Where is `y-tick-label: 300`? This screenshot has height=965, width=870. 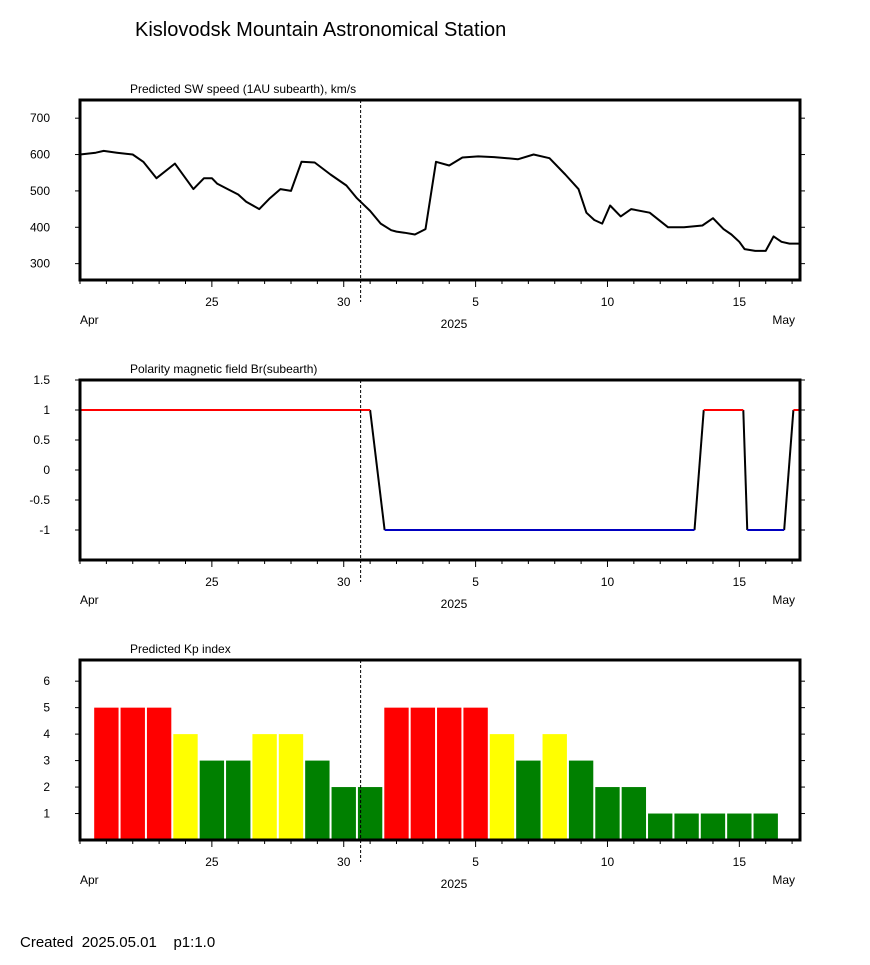
y-tick-label: 300 is located at coordinates (40, 264).